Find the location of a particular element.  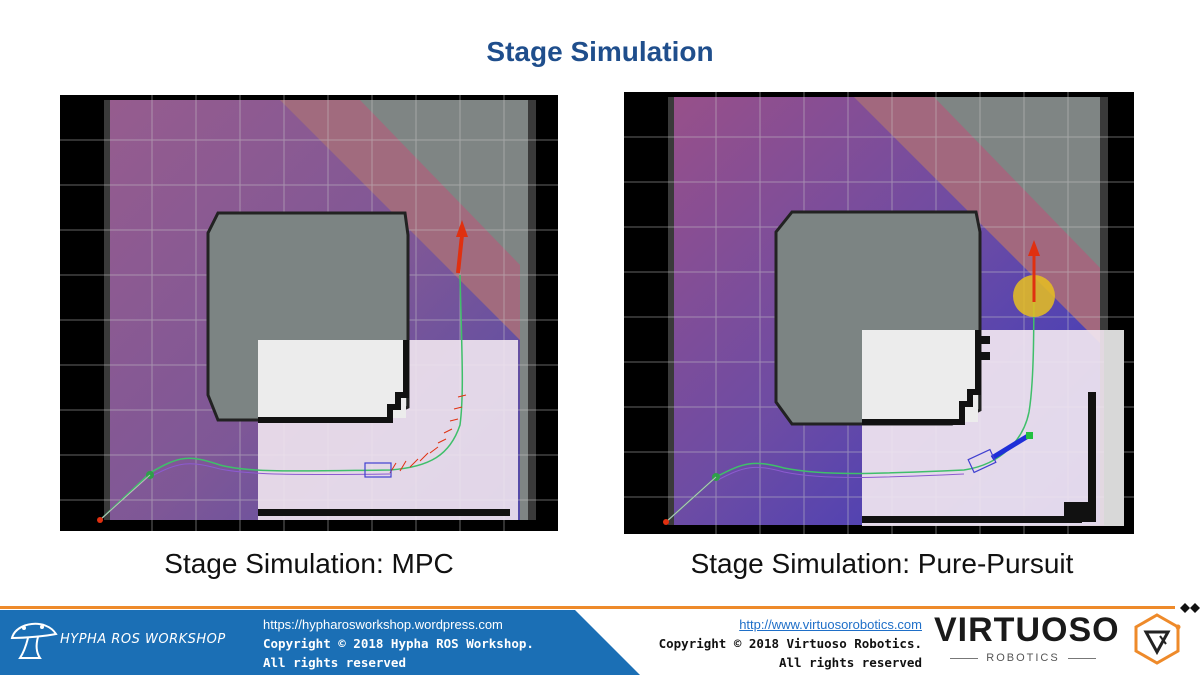

virtuoso-copyright: Copyright © 2018 Virtuoso Robotics. is located at coordinates (790, 643).